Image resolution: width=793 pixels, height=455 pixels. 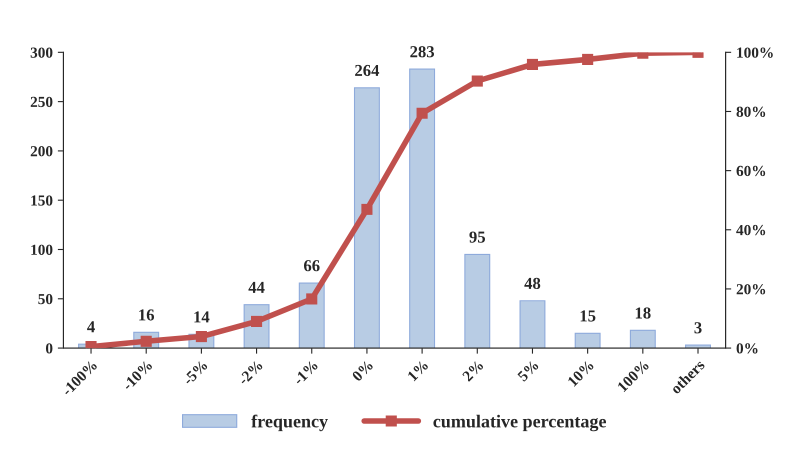 I want to click on y-tick-label: 250, so click(x=41, y=102).